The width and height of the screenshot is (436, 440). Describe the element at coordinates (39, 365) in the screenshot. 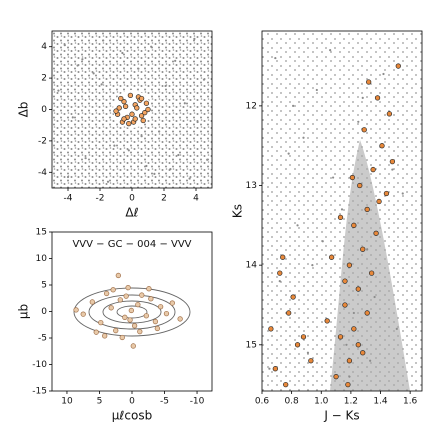

I see `y-tick-label: -10` at that location.